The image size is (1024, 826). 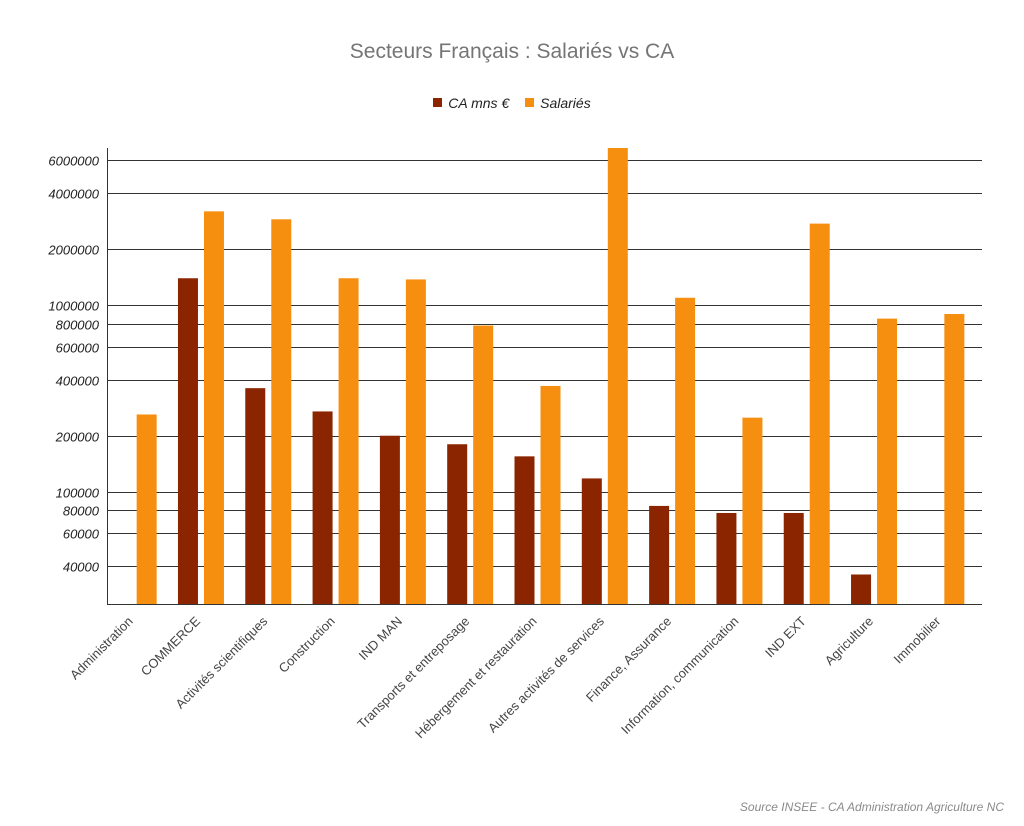 What do you see at coordinates (438, 102) in the screenshot?
I see `legend-swatch-ca` at bounding box center [438, 102].